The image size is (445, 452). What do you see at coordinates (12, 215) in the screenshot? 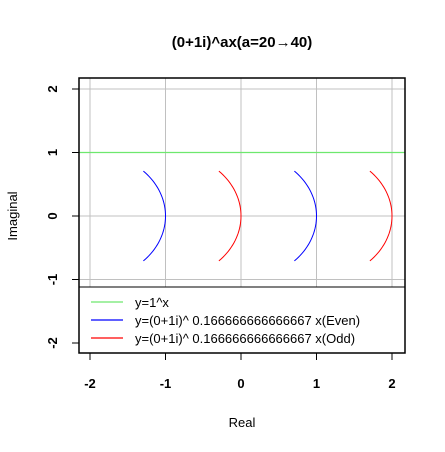
I see `y-axis-label: Imaginal` at bounding box center [12, 215].